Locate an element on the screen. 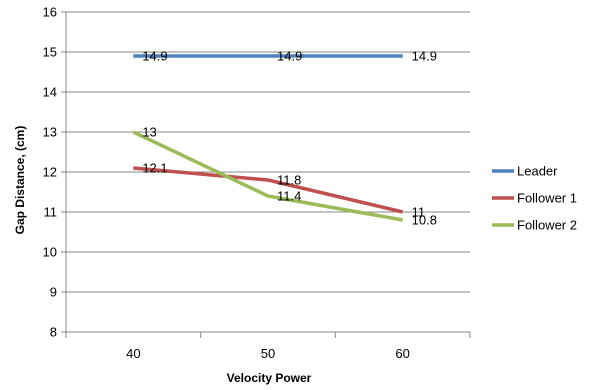  data-label-follower-2-0: 13 is located at coordinates (149, 132).